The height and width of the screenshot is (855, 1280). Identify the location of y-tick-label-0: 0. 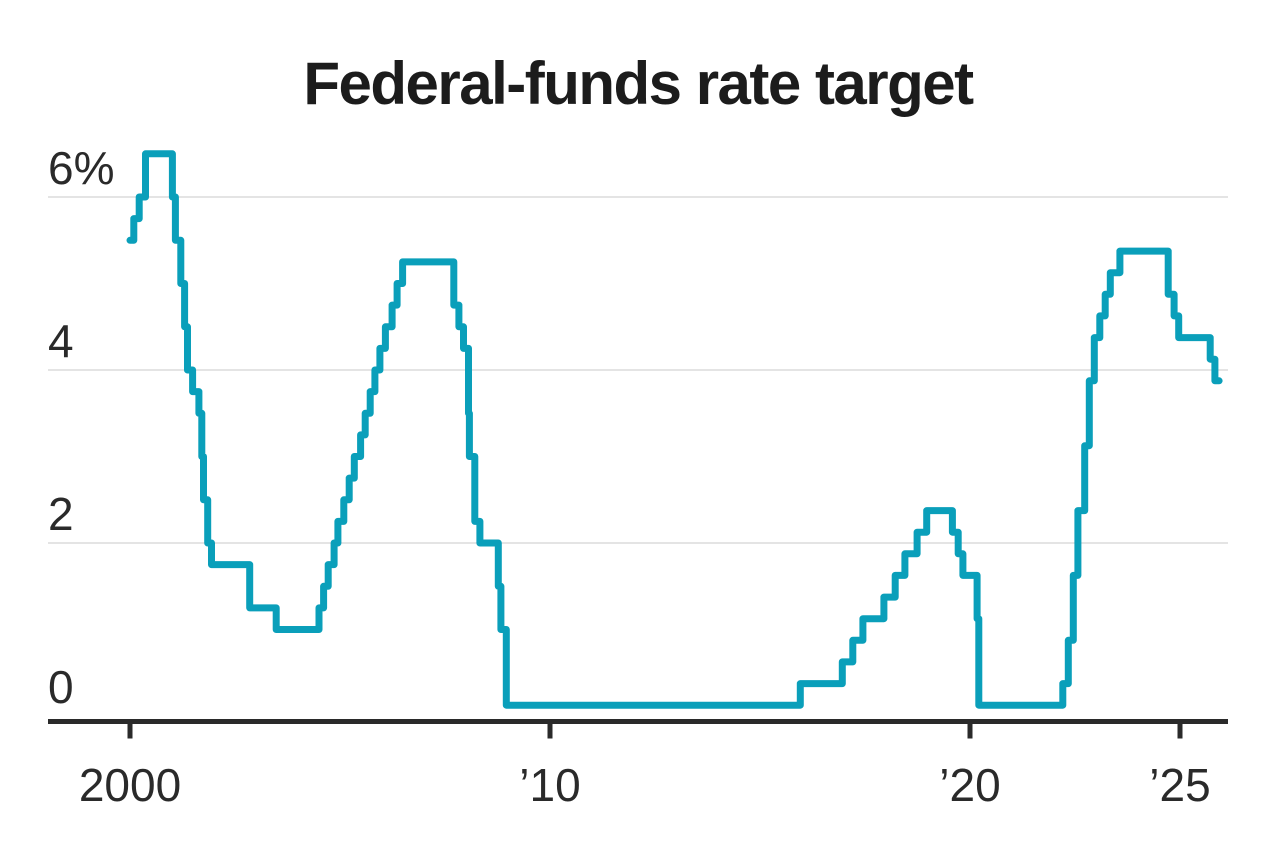
(61, 687).